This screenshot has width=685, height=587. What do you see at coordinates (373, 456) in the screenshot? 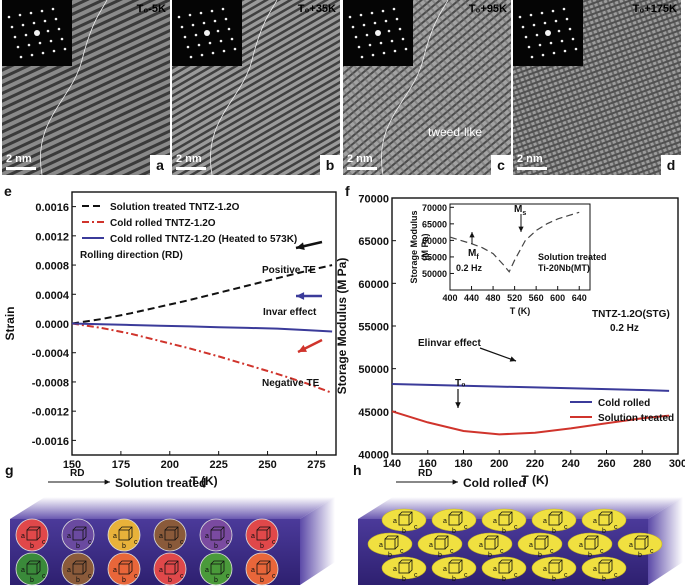
I see `y-tick-label: 40000` at bounding box center [373, 456].